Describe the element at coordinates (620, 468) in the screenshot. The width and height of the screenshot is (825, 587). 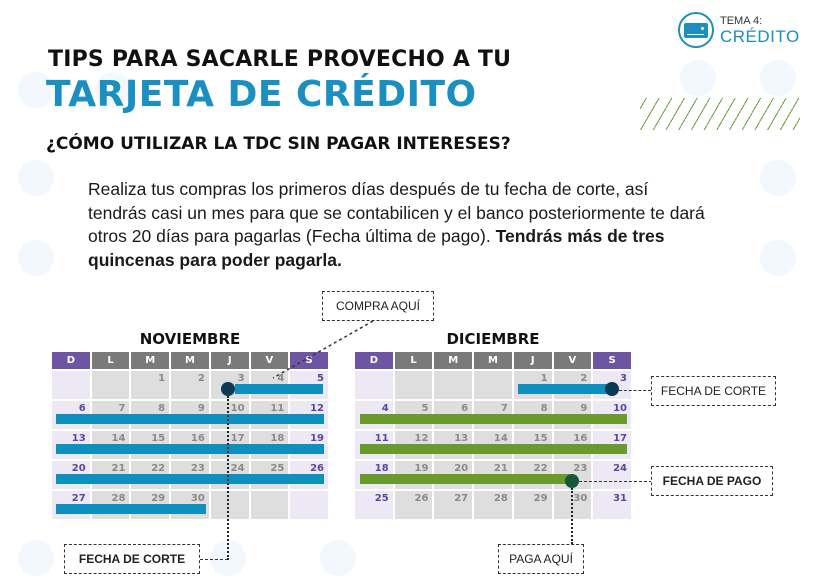
I see `day-number: 24` at that location.